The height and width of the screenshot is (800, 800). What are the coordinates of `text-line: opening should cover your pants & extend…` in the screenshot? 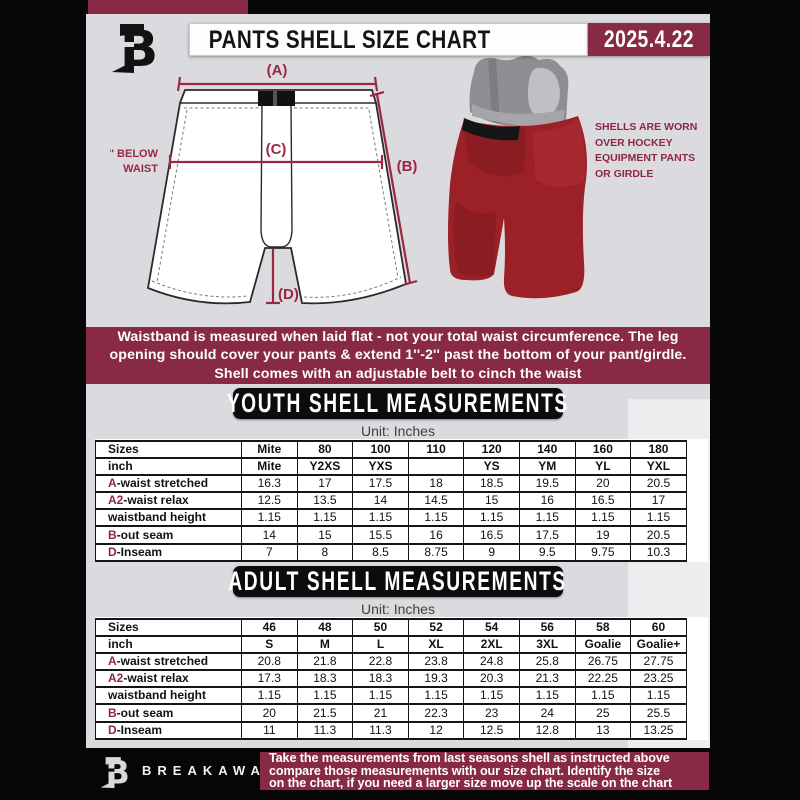 It's located at (398, 355).